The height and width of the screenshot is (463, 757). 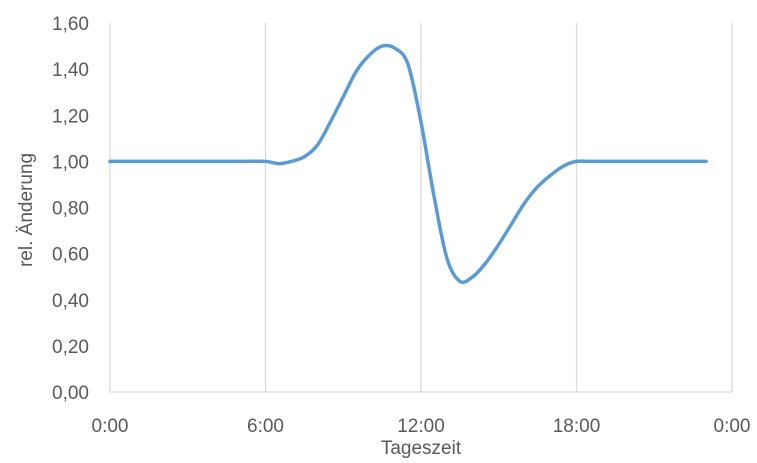 What do you see at coordinates (70, 347) in the screenshot?
I see `y-tick-label: 0,20` at bounding box center [70, 347].